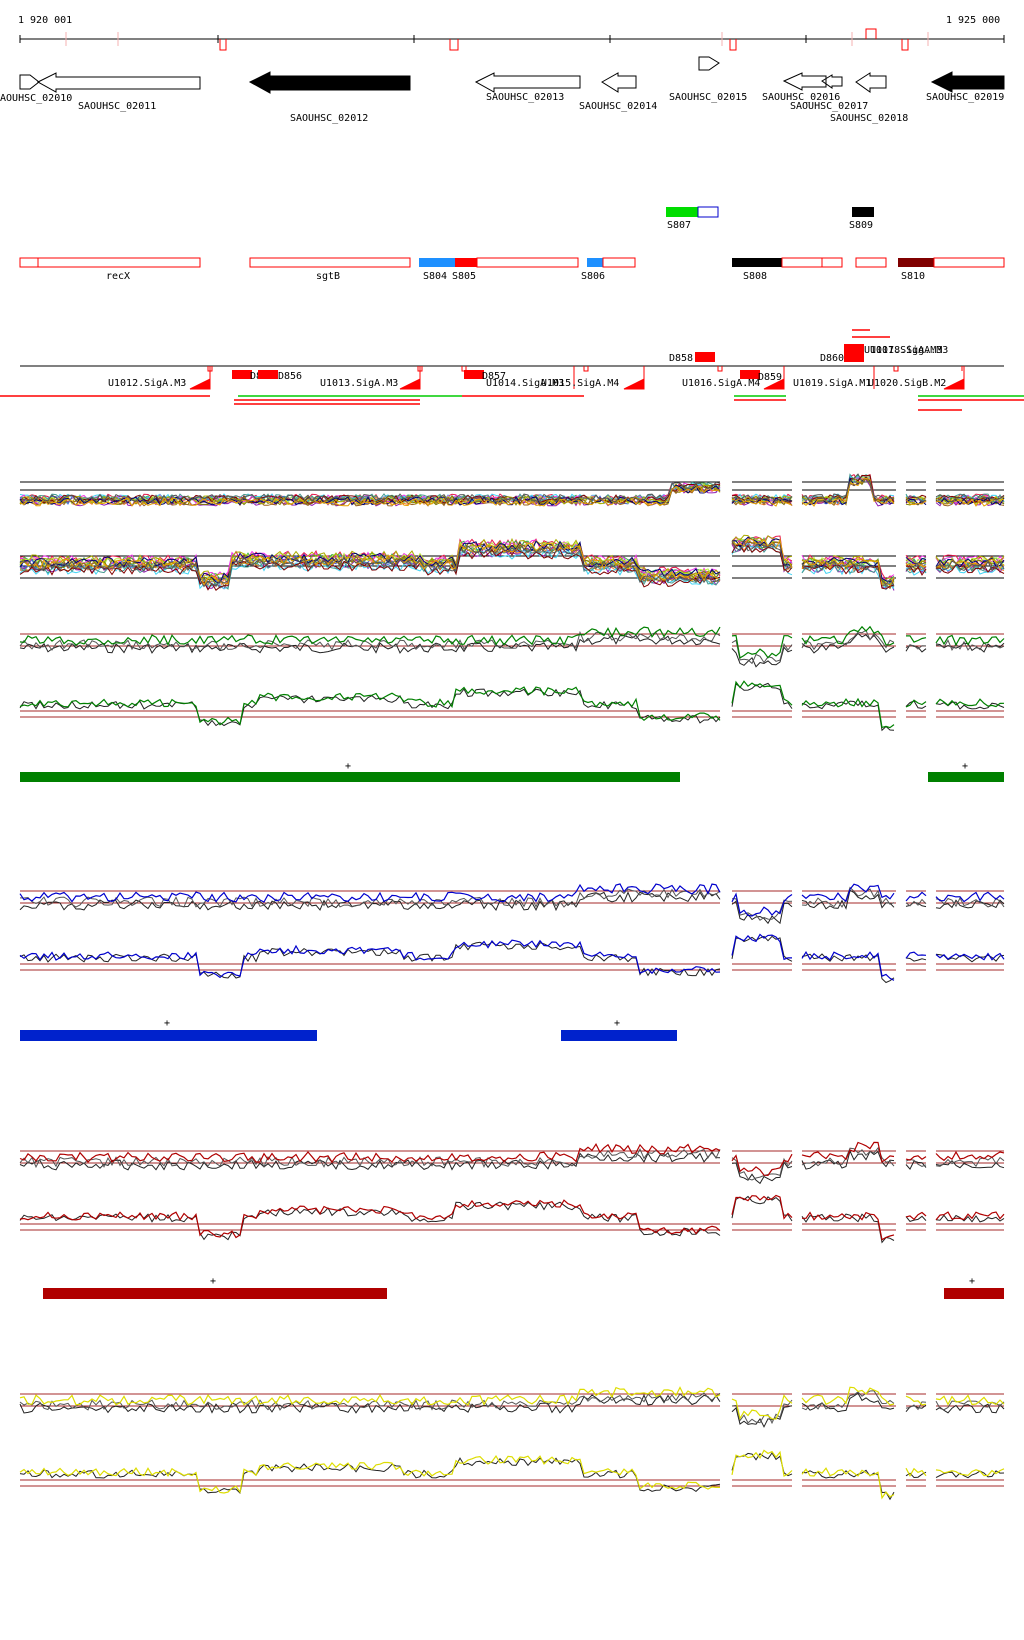 The image size is (1024, 1640). I want to click on gene-saouhsc-02015: SAOUHSC_02015, so click(708, 79).